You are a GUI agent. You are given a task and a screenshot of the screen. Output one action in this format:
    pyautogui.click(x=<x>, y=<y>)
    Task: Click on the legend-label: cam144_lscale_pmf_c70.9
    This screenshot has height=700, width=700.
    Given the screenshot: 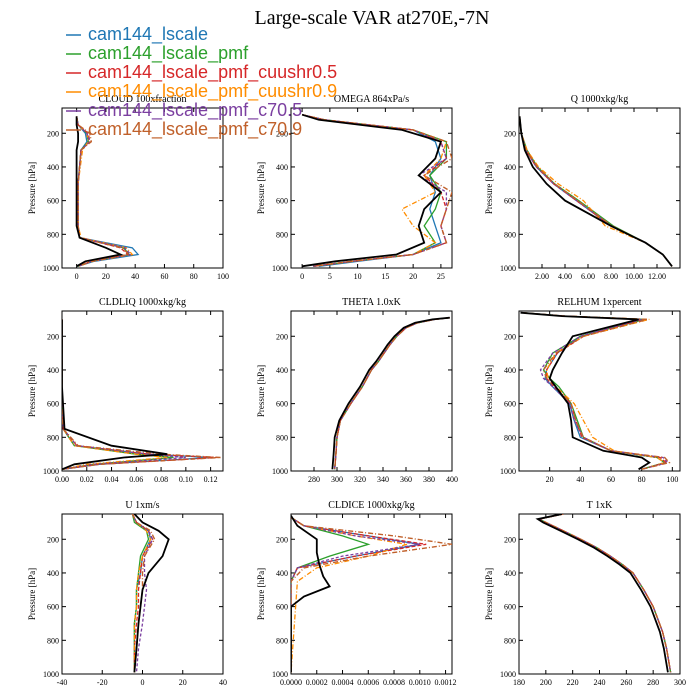 What is the action you would take?
    pyautogui.click(x=195, y=129)
    